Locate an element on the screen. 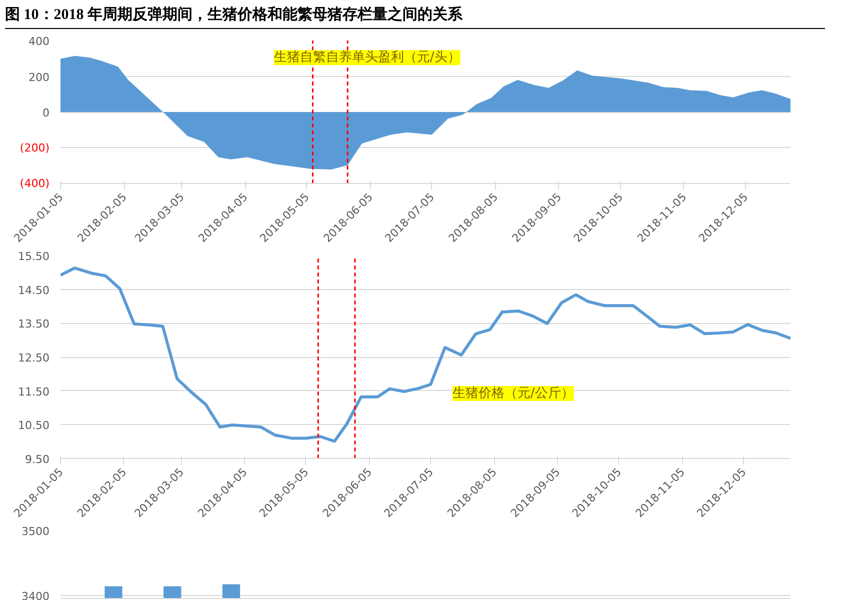  y-tick-label: 12.50 is located at coordinates (34, 358).